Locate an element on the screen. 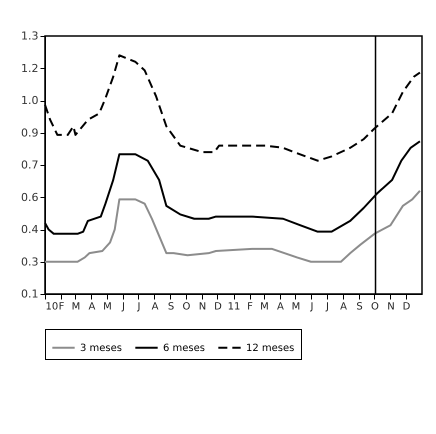 The image size is (436, 434). y-tick-label: 0.9 is located at coordinates (29, 133).